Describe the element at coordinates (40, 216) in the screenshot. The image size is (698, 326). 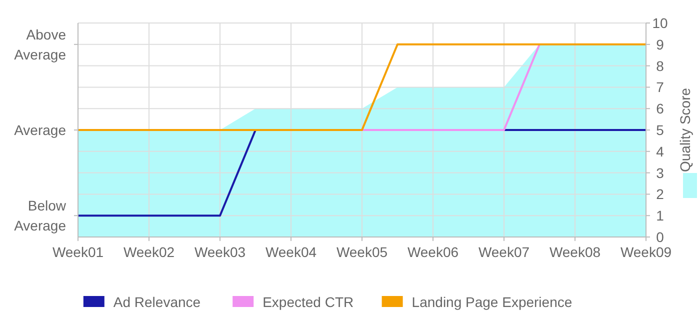
I see `text: Below Average` at that location.